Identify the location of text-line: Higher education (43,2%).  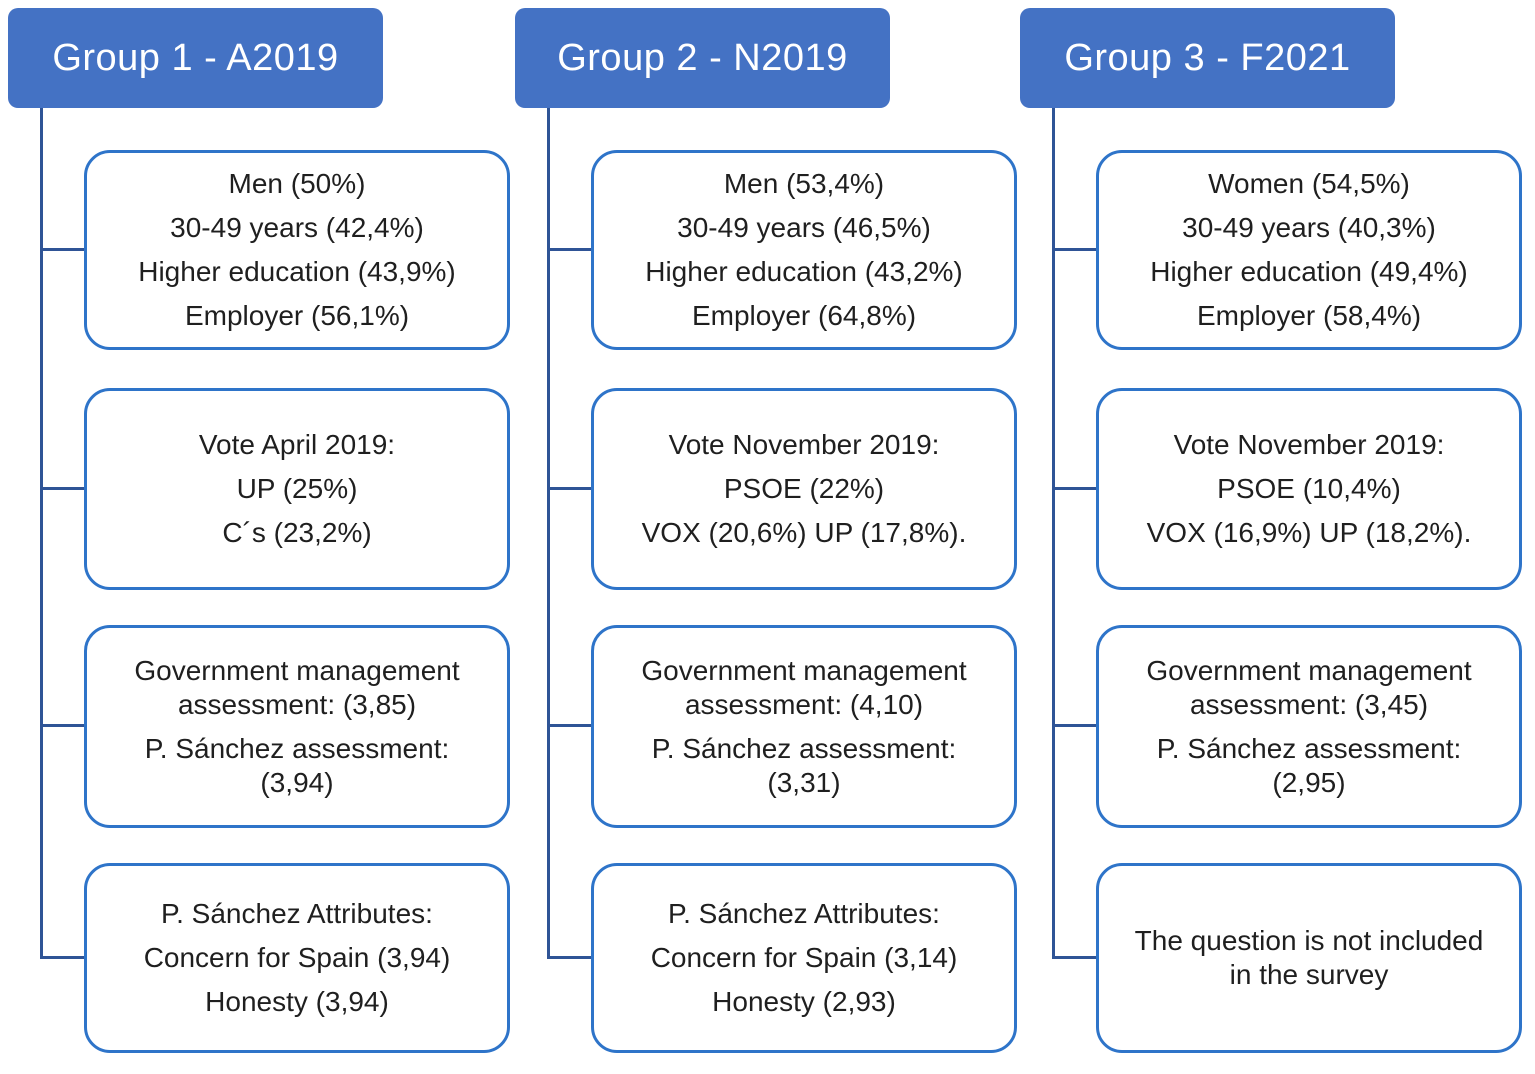
(804, 271).